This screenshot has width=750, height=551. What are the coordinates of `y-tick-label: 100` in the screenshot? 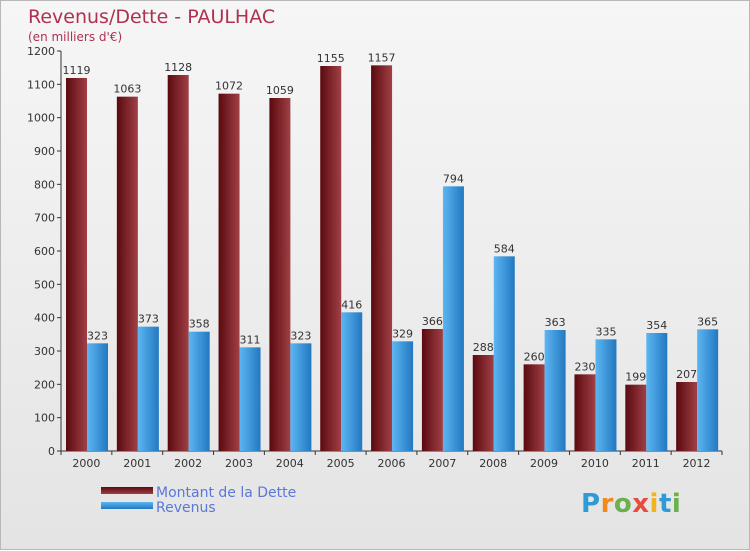 It's located at (44, 418).